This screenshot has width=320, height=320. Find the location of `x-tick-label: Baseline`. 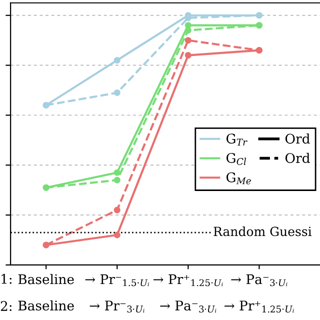

x-tick-label: Baseline is located at coordinates (46, 279).